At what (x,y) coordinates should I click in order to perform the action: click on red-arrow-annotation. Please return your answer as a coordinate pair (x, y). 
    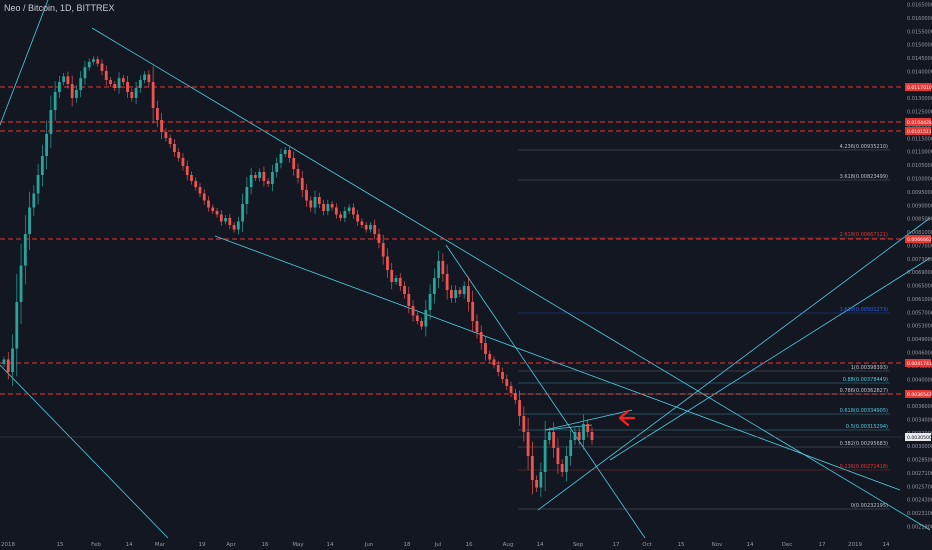
    Looking at the image, I should click on (627, 418).